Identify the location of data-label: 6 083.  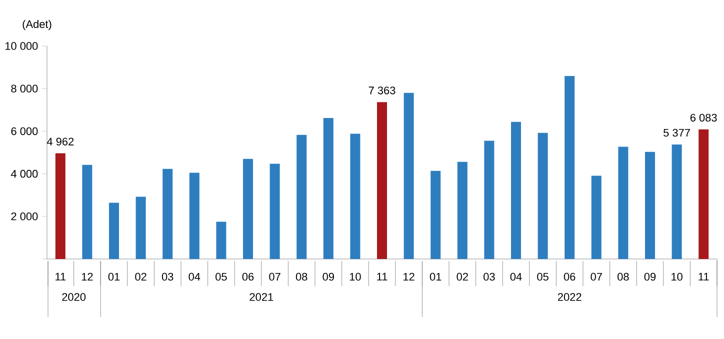
(703, 118).